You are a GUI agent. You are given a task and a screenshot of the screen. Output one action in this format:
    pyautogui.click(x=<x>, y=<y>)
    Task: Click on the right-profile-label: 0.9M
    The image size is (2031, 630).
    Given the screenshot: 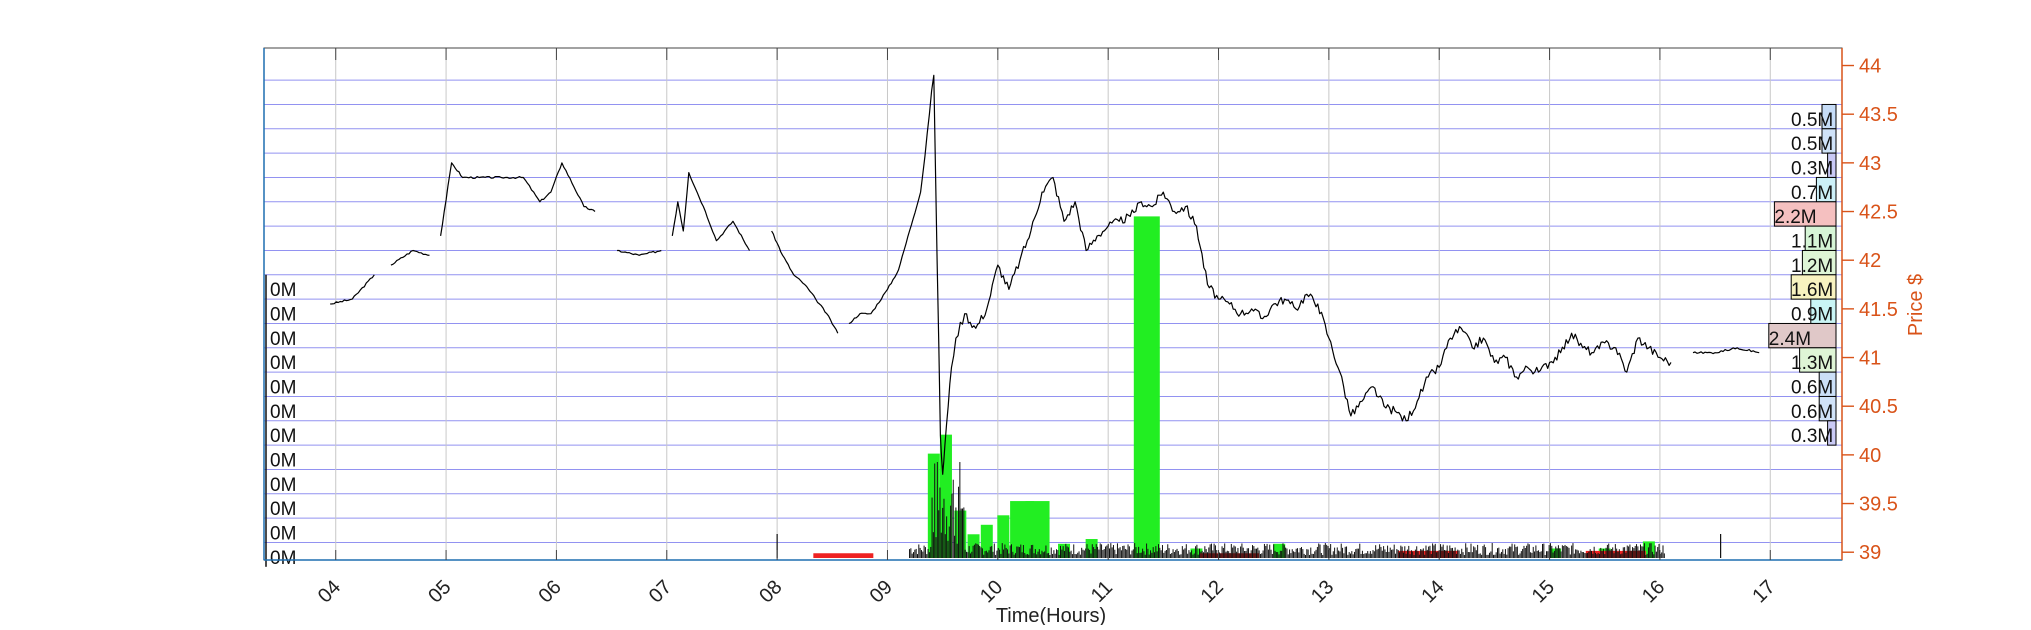 What is the action you would take?
    pyautogui.click(x=1812, y=314)
    